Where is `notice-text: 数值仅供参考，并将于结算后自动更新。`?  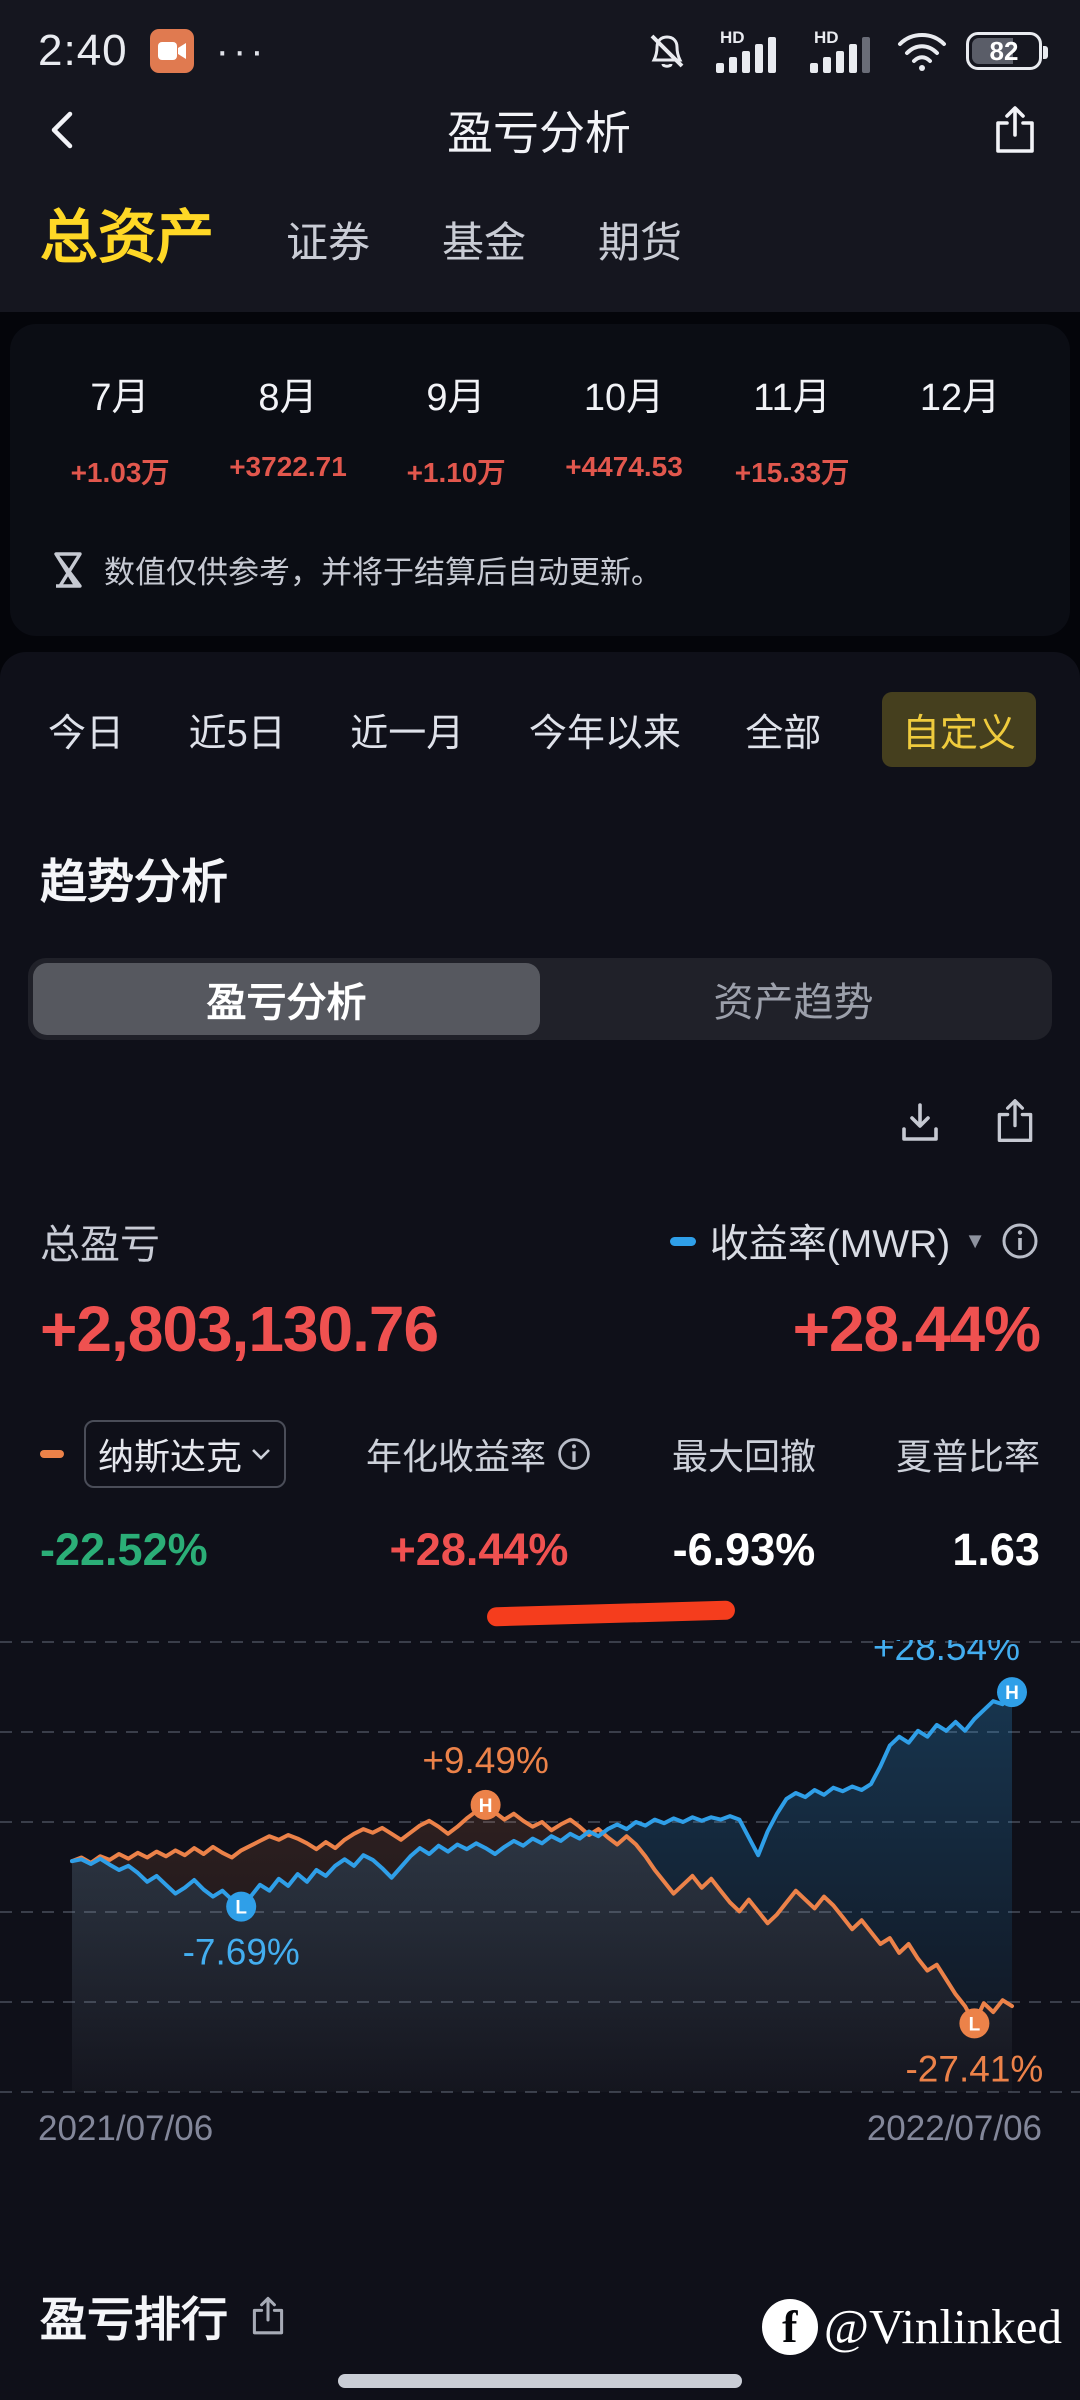
notice-text: 数值仅供参考，并将于结算后自动更新。 is located at coordinates (383, 572).